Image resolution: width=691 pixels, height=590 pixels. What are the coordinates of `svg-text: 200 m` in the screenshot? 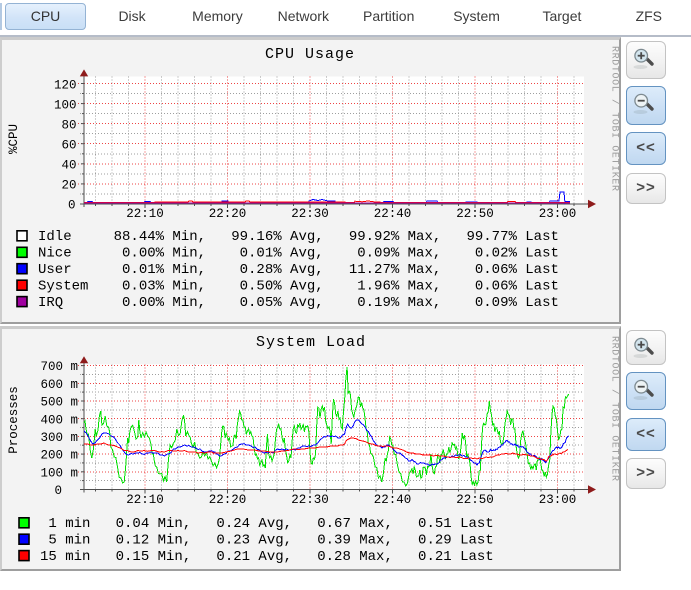 It's located at (59, 456).